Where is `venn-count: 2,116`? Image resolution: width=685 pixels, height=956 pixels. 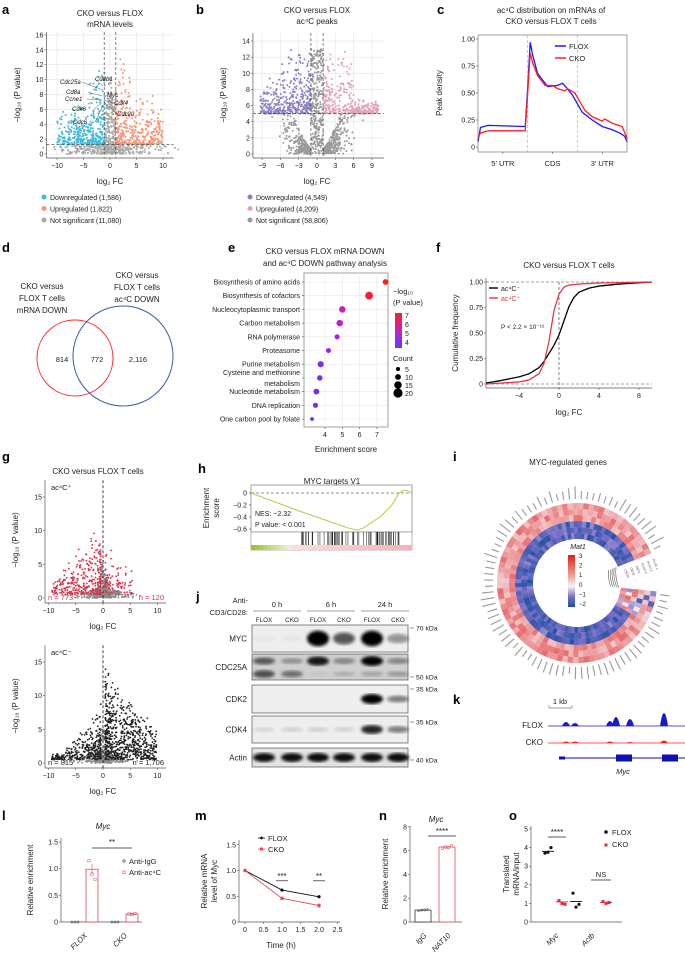 venn-count: 2,116 is located at coordinates (138, 359).